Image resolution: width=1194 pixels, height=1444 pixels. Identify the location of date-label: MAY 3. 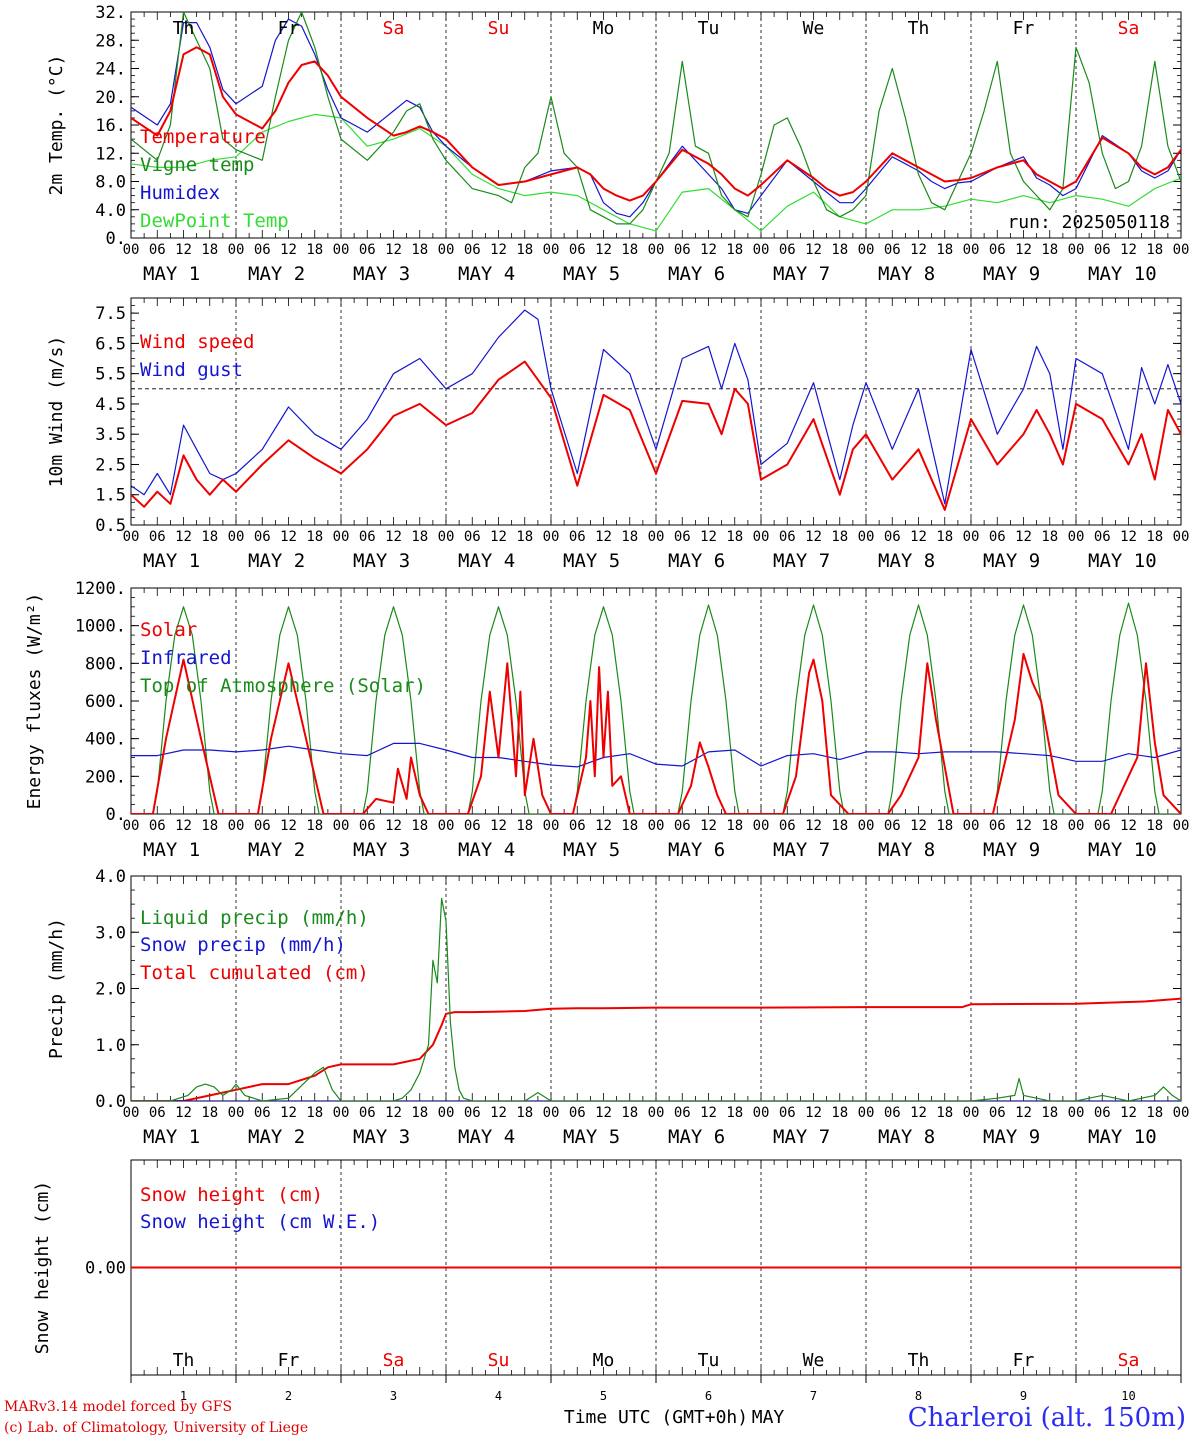
(381, 561).